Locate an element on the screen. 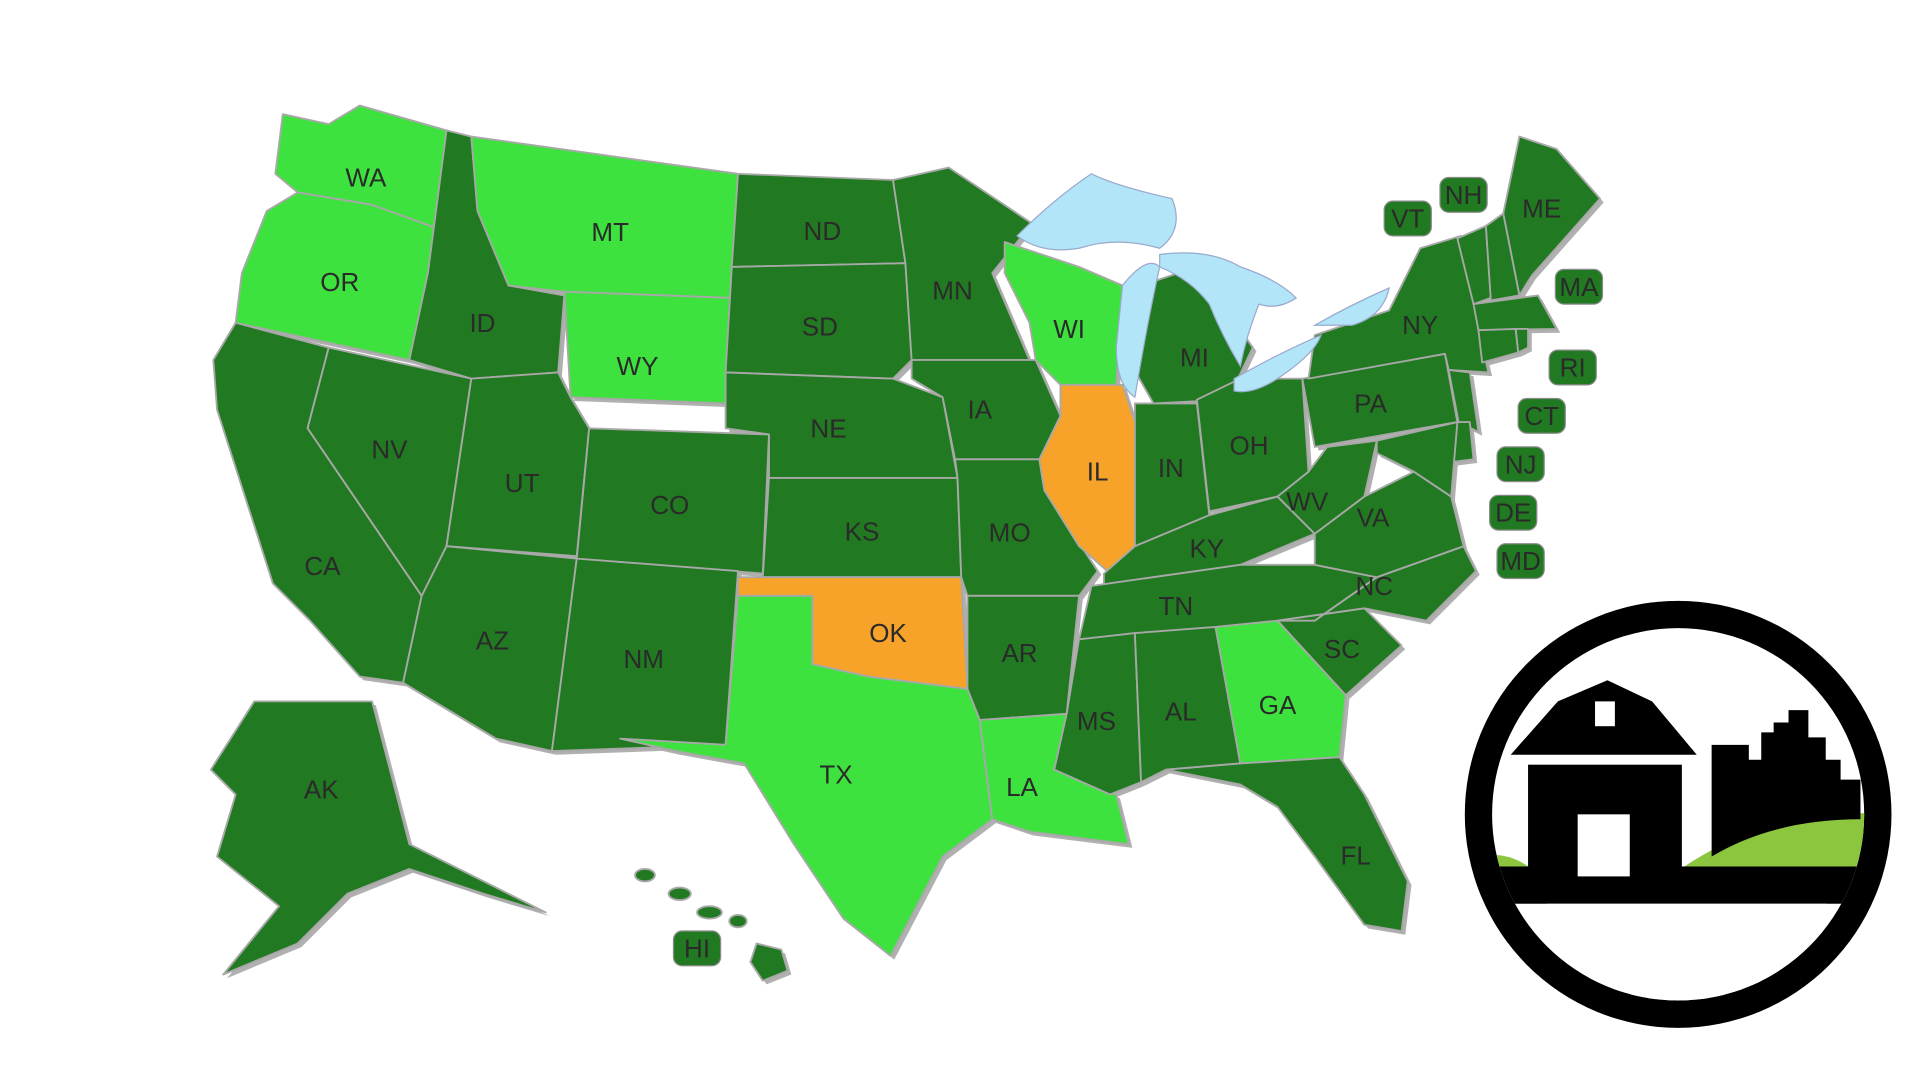 This screenshot has height=1080, width=1920. state-nm is located at coordinates (645, 654).